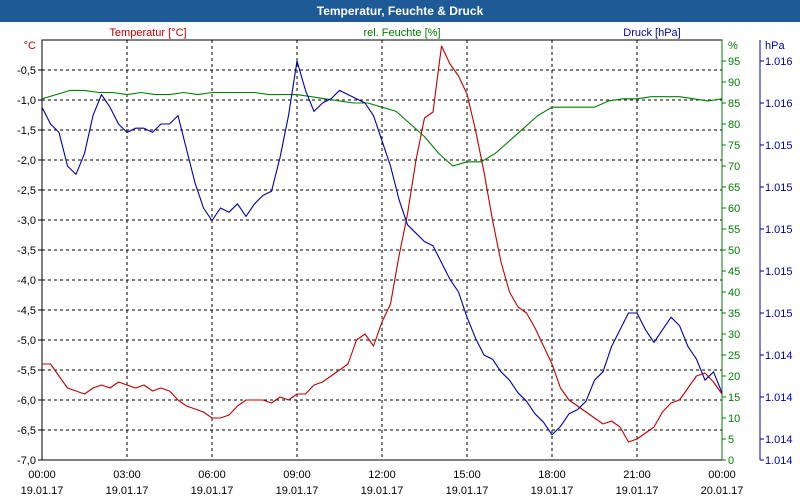  I want to click on humidity-tick-label: 5, so click(731, 440).